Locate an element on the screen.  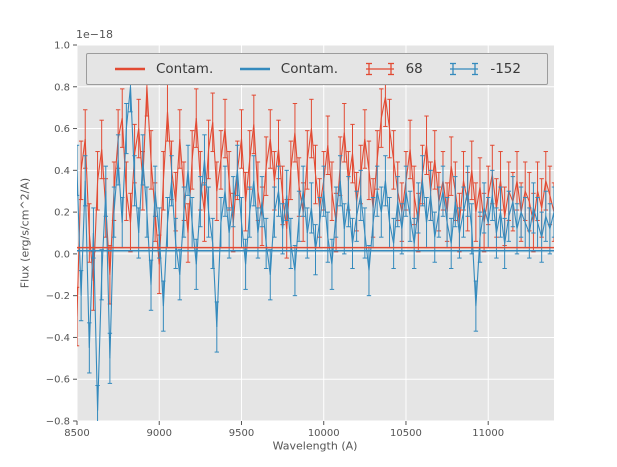
tick-label: 0.8 is located at coordinates (62, 87).